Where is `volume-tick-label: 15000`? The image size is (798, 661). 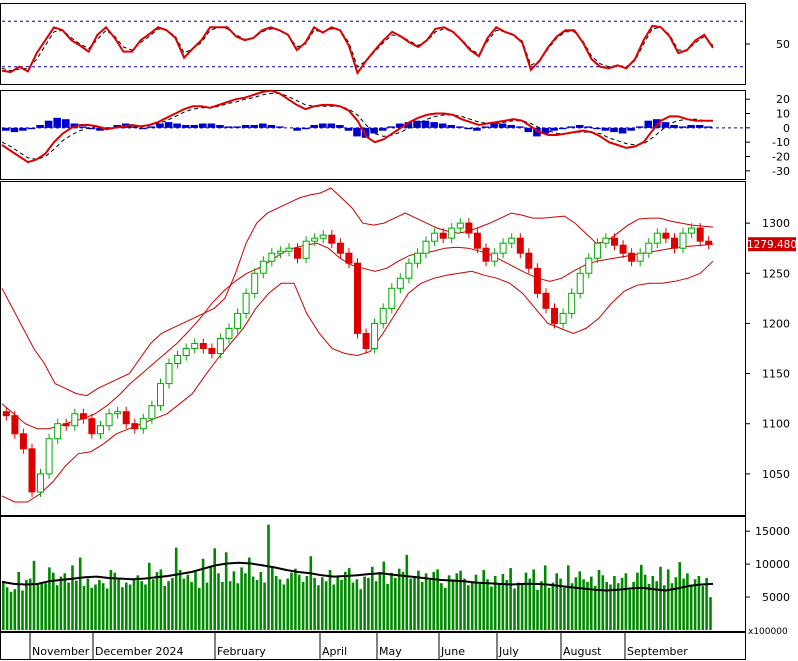
volume-tick-label: 15000 is located at coordinates (772, 531).